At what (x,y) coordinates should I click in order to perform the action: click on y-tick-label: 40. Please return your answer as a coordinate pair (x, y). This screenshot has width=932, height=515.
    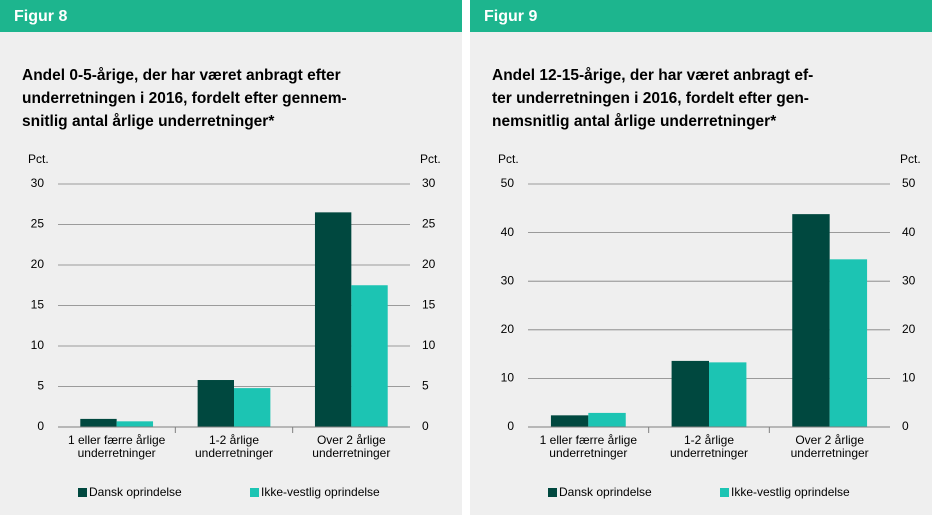
    Looking at the image, I should click on (508, 232).